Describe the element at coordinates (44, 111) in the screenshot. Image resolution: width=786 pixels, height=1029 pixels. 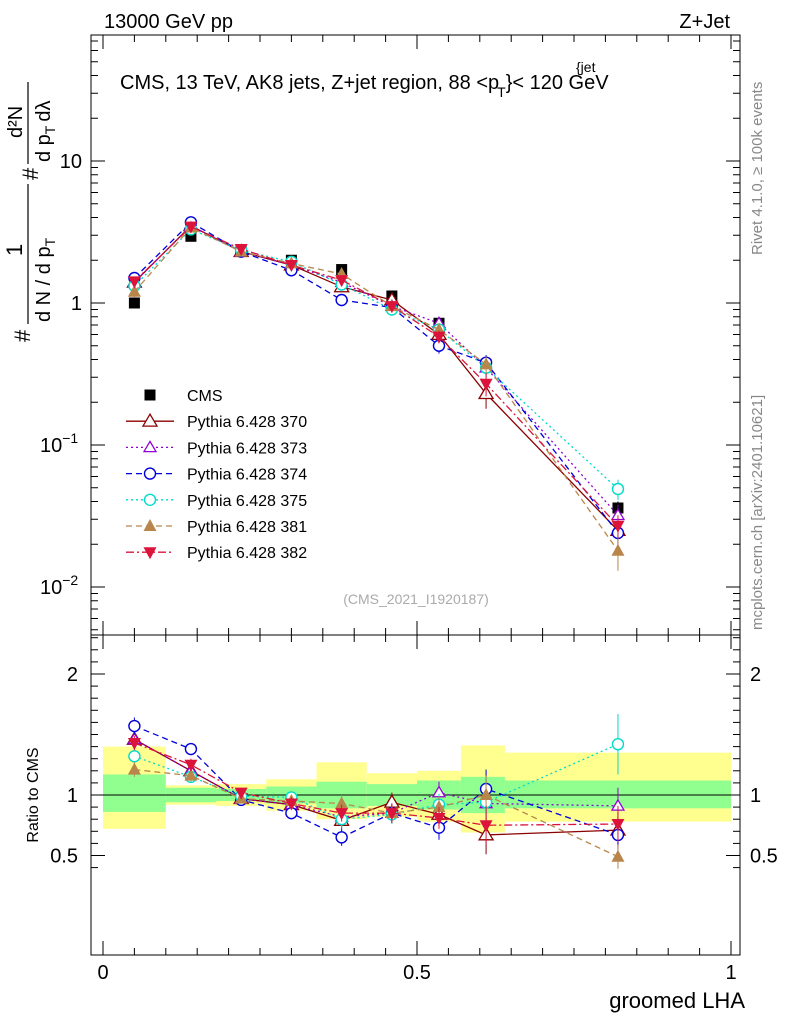
I see `ylabel-frac2-den-b: dλ` at that location.